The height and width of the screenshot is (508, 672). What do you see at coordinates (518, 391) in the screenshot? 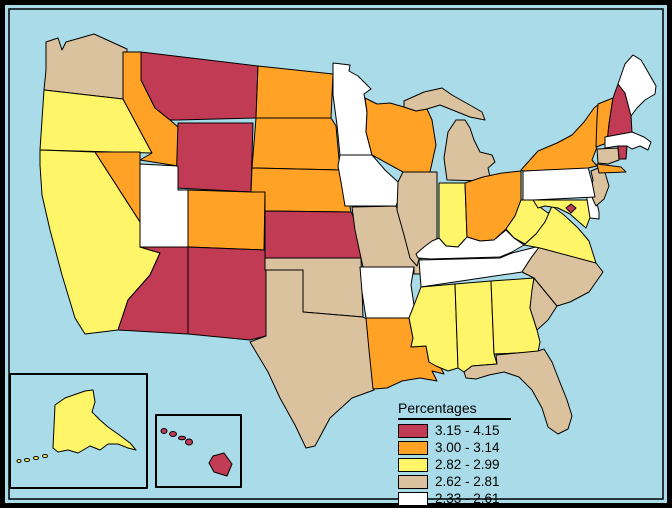
I see `state-fl` at bounding box center [518, 391].